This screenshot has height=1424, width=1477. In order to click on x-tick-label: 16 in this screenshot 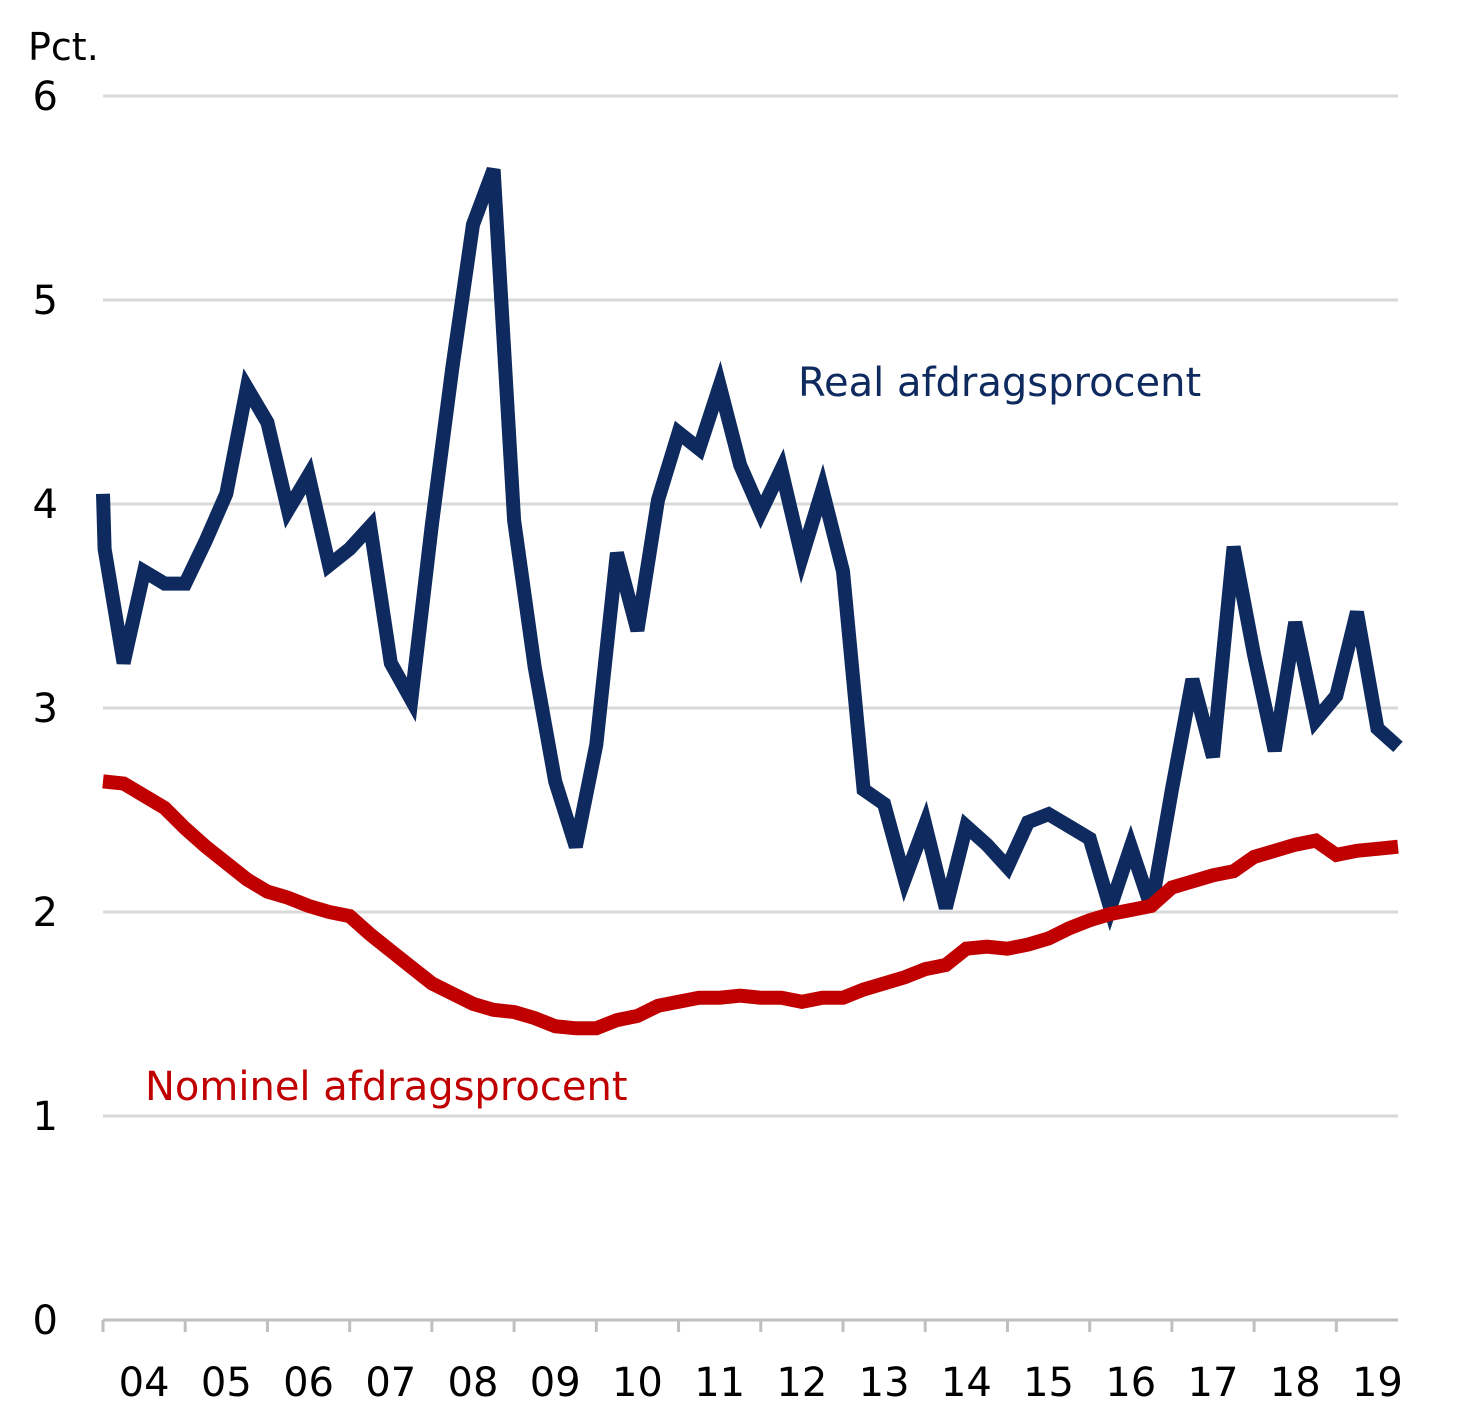, I will do `click(1130, 1383)`.